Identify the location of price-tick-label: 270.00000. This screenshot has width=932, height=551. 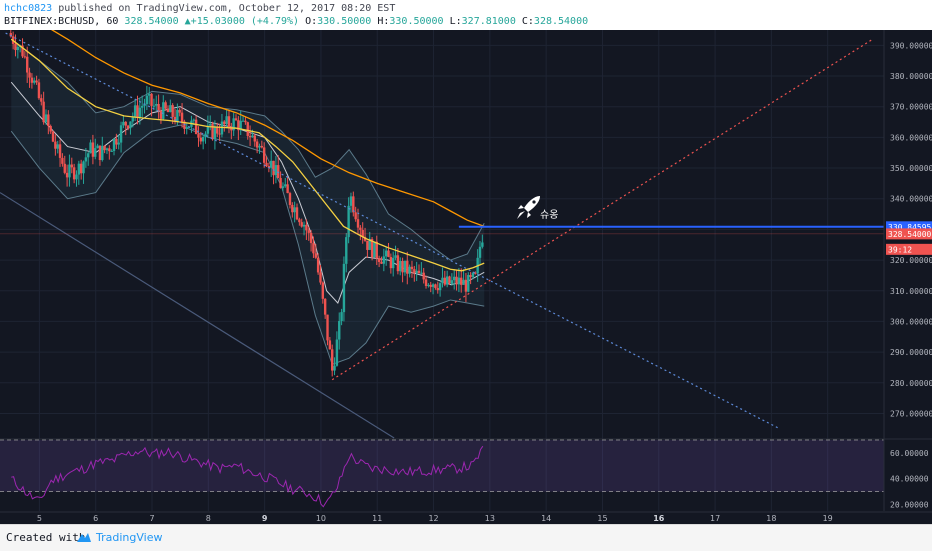
(911, 413).